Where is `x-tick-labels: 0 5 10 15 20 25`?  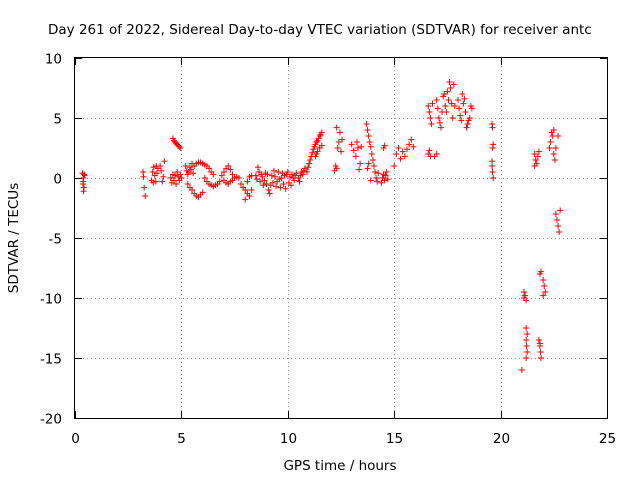
x-tick-labels: 0 5 10 15 20 25 is located at coordinates (343, 439).